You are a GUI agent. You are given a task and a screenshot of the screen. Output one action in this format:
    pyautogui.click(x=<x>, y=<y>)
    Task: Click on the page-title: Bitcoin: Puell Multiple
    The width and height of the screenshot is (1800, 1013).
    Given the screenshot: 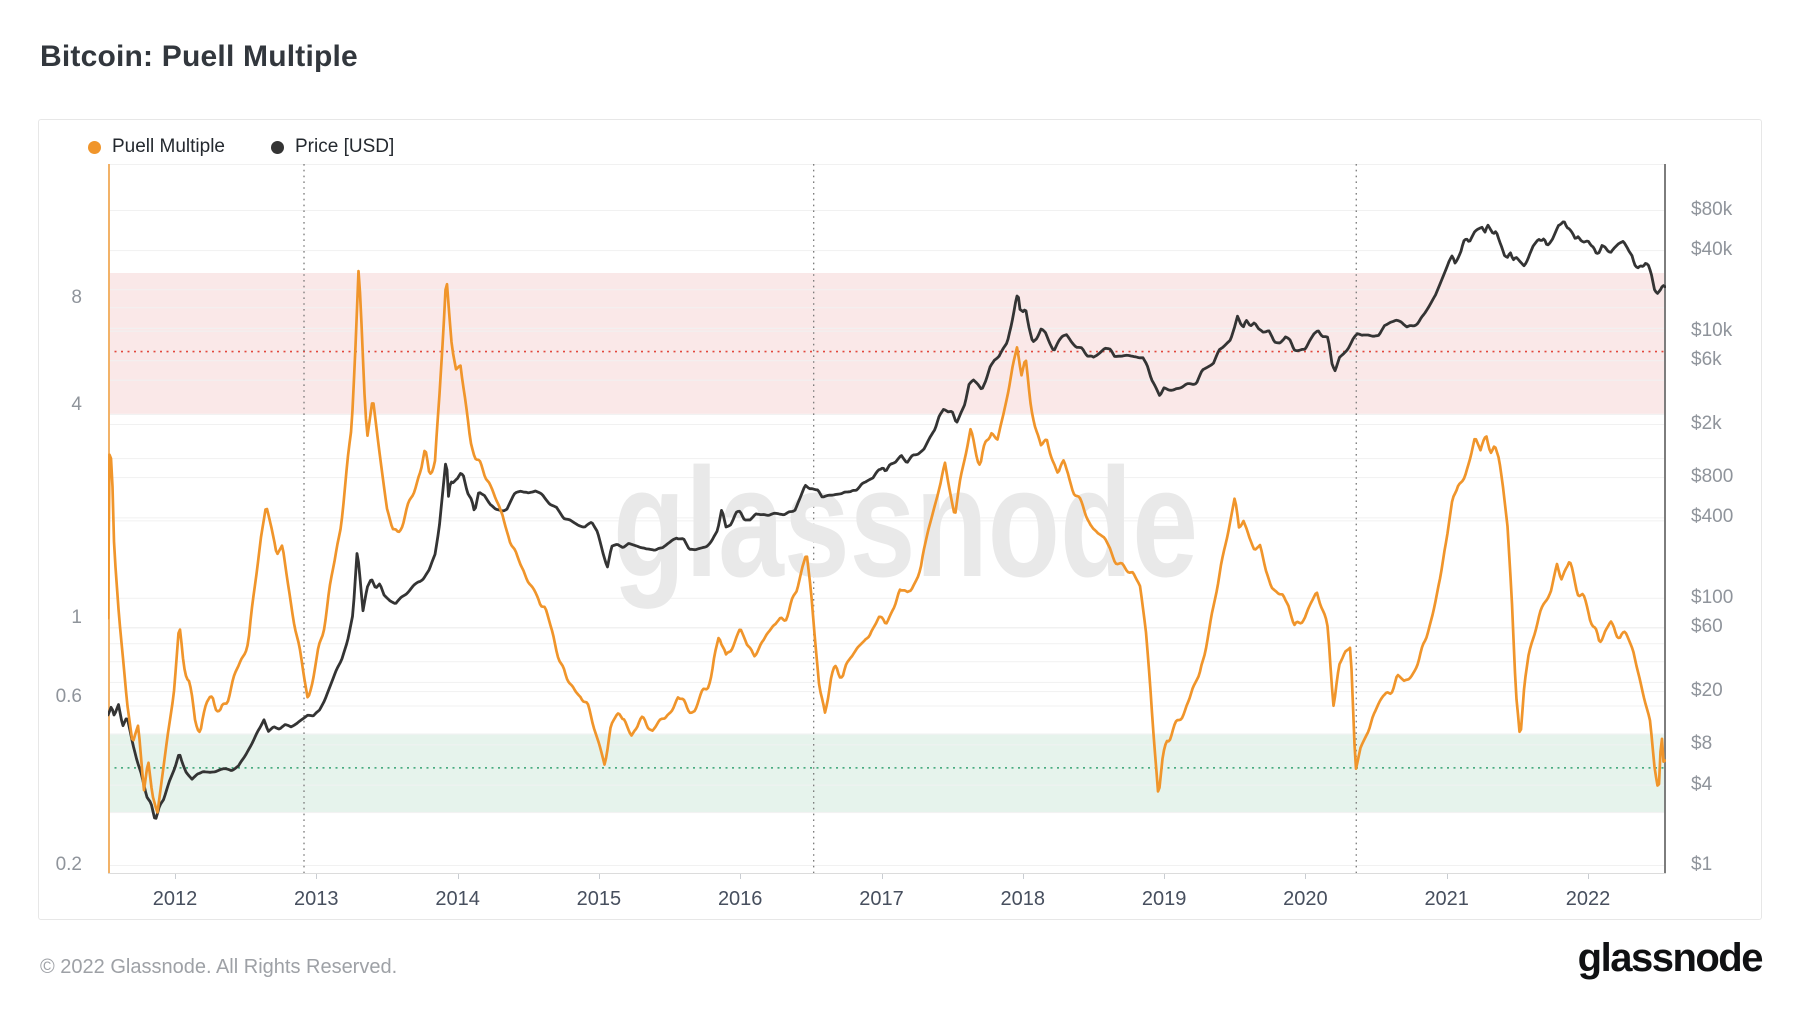 What is the action you would take?
    pyautogui.click(x=199, y=56)
    